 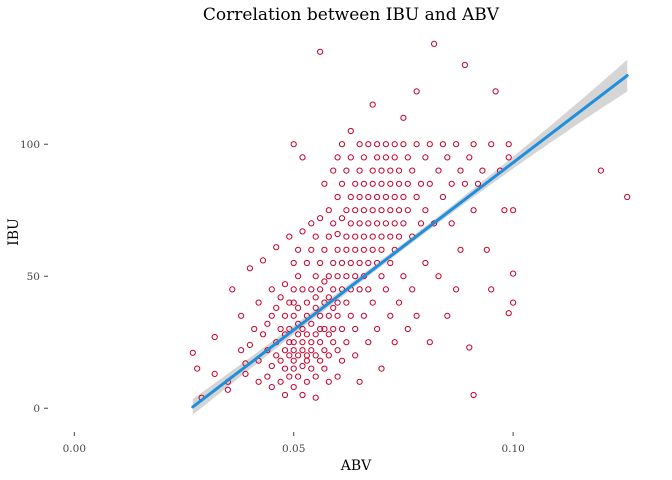 What do you see at coordinates (34, 277) in the screenshot?
I see `y-axis: 0 50 100` at bounding box center [34, 277].